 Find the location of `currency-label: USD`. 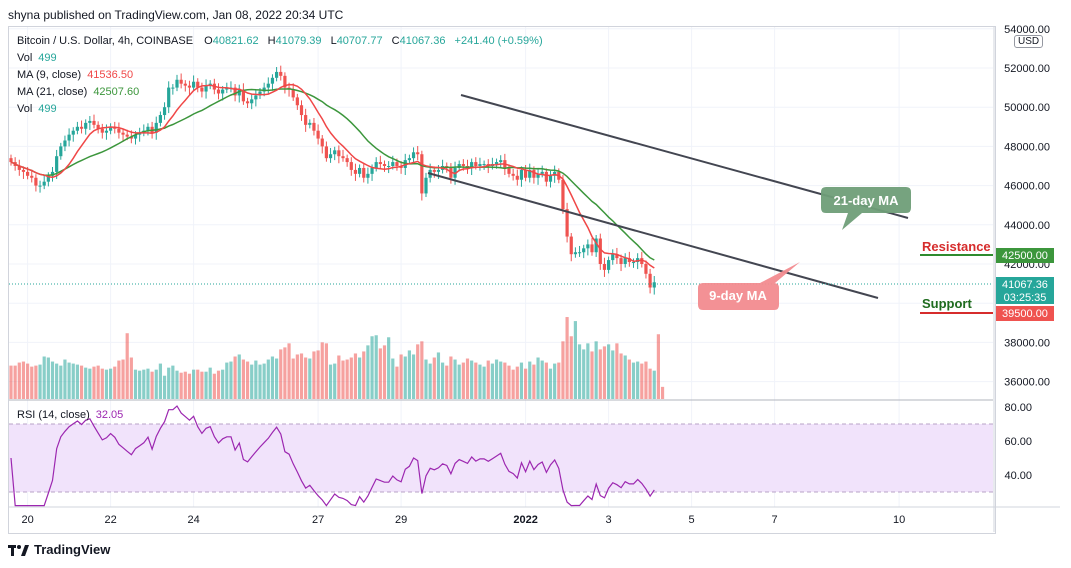

currency-label: USD is located at coordinates (1029, 41).